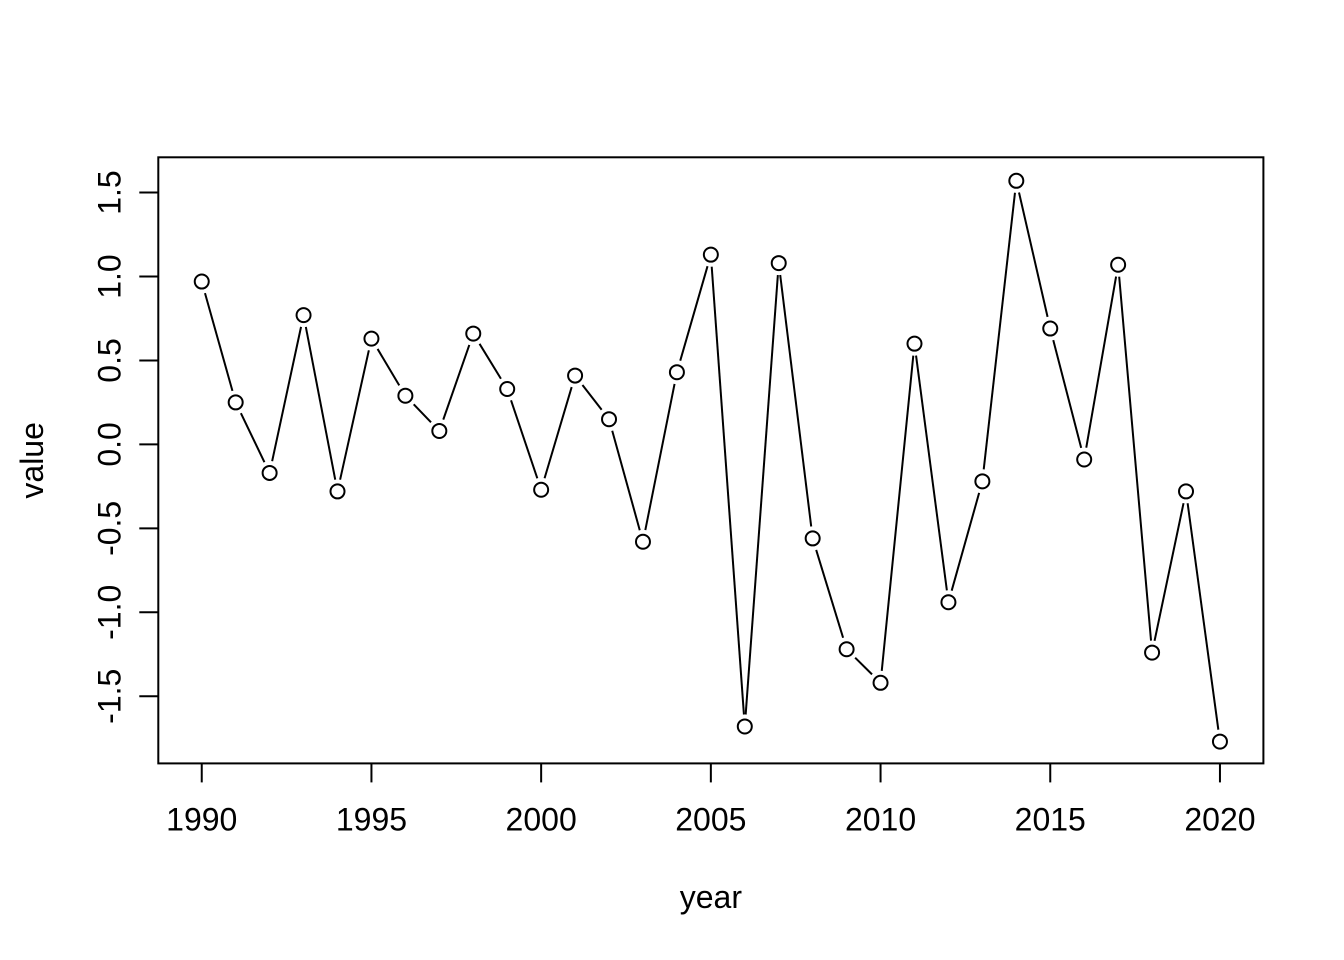 The width and height of the screenshot is (1344, 960). I want to click on y-tick-label: 1.5, so click(109, 192).